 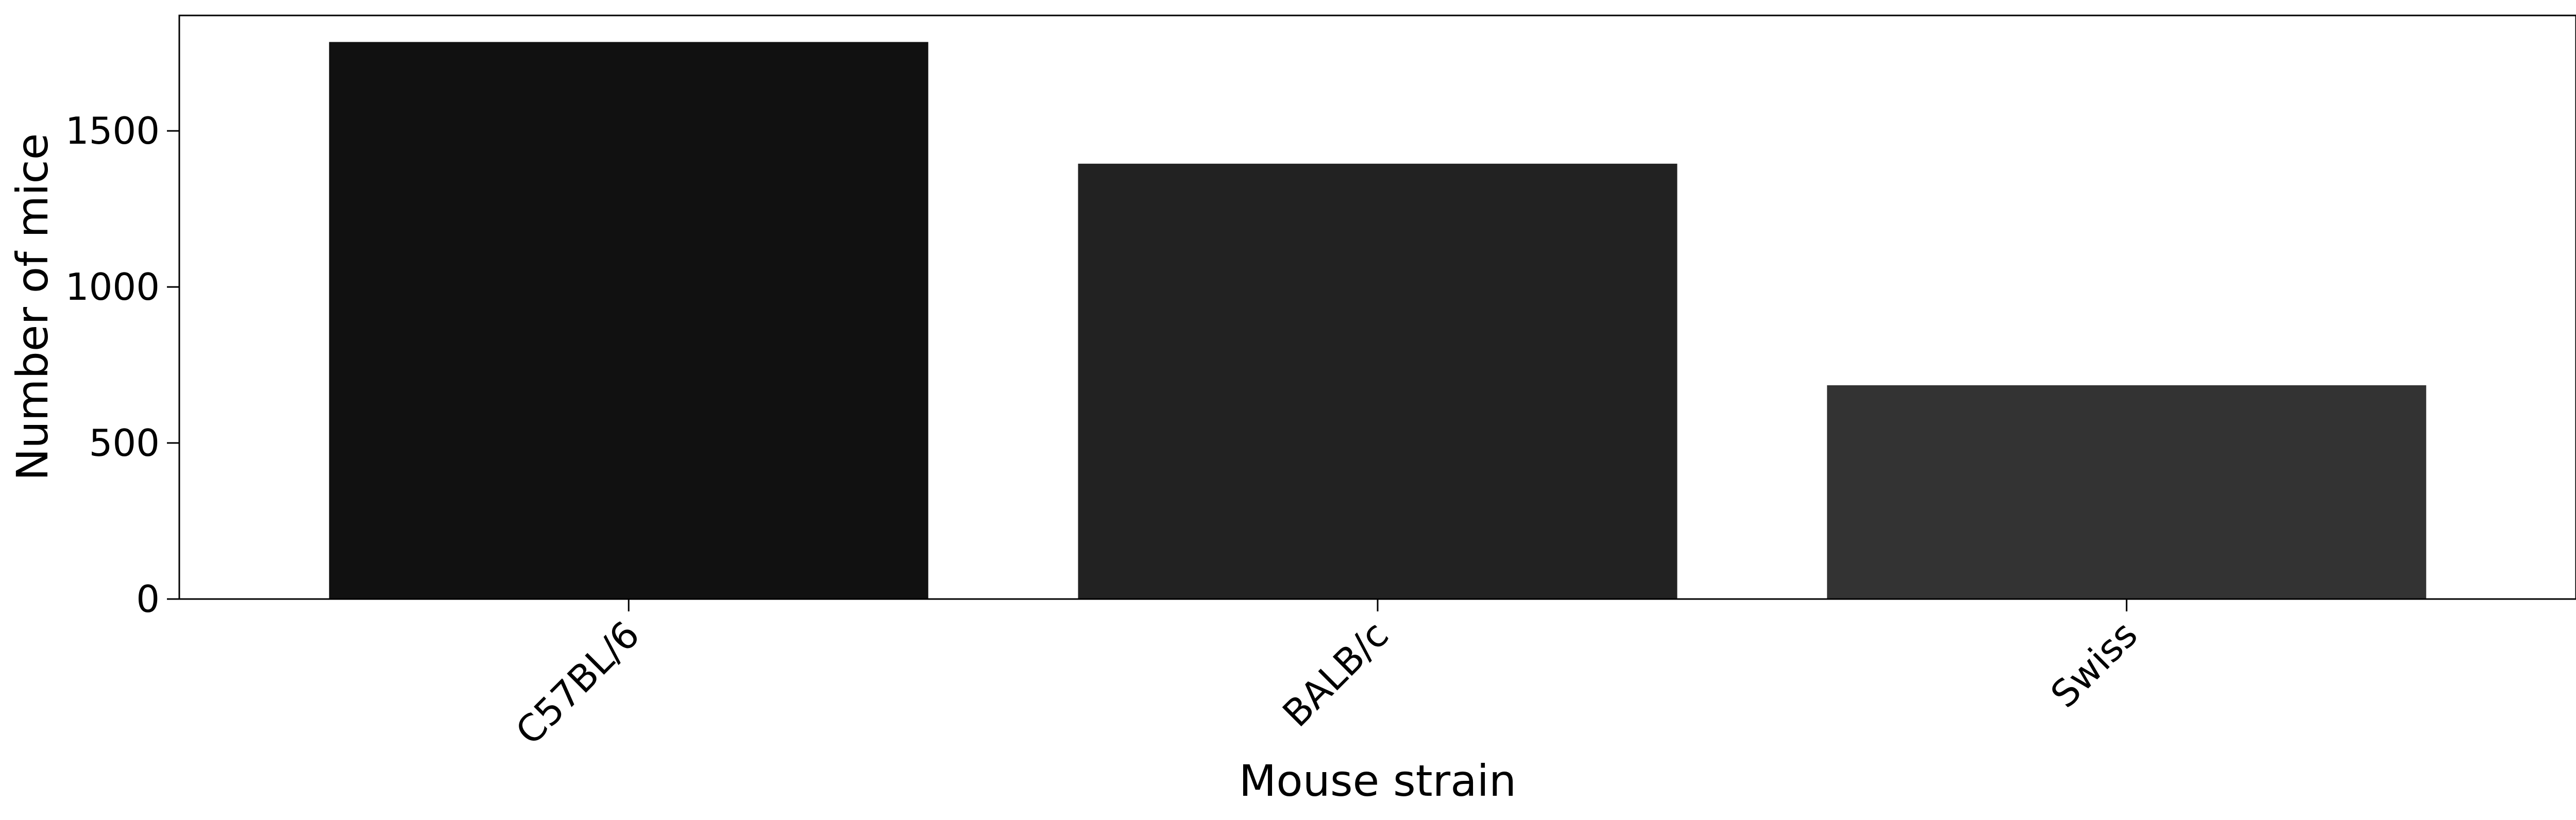 What do you see at coordinates (2127, 492) in the screenshot?
I see `bar-swiss` at bounding box center [2127, 492].